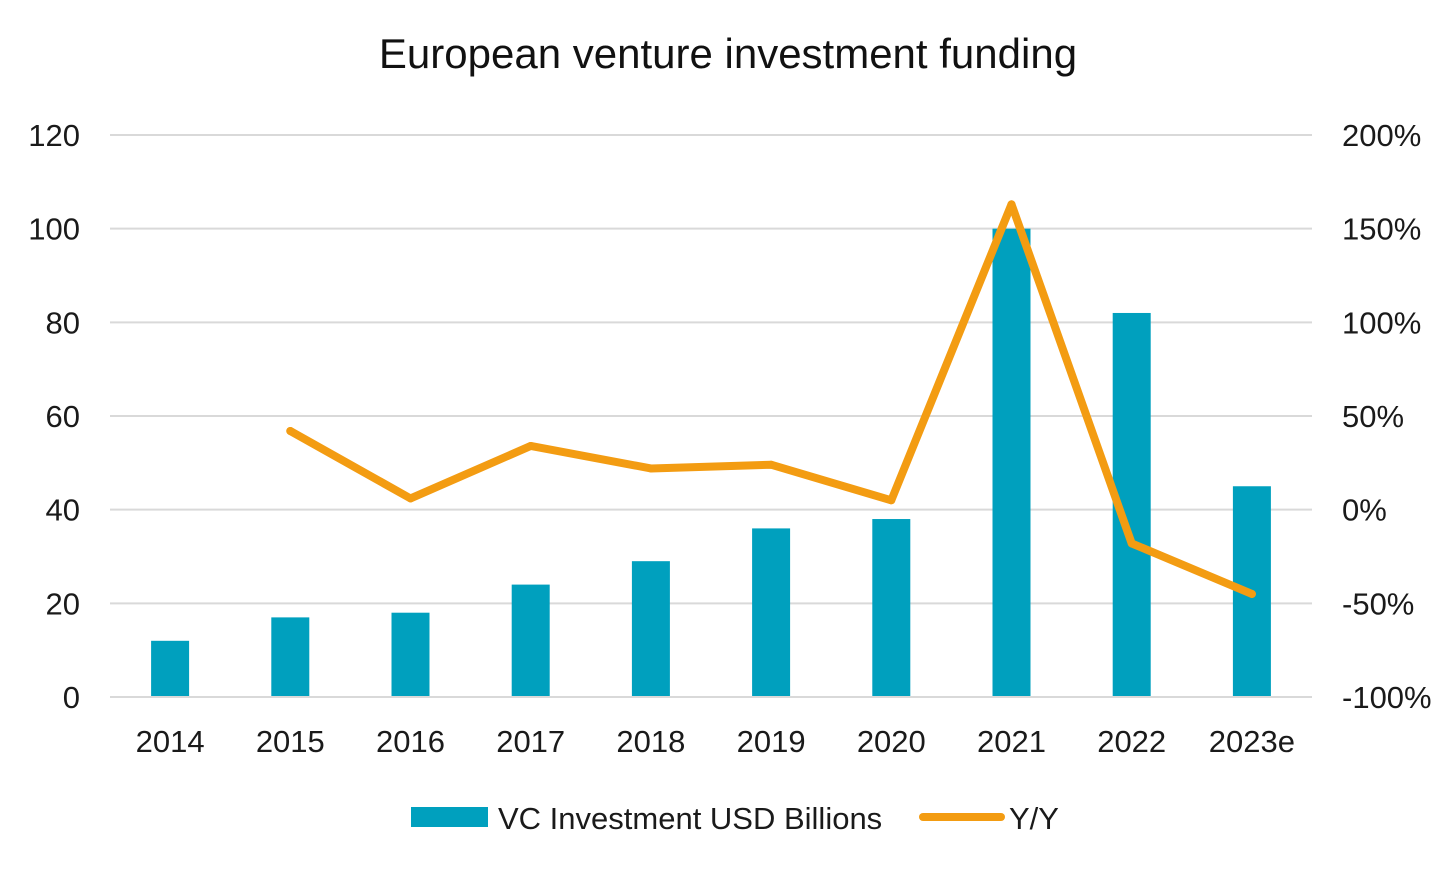  I want to click on right-axis: -100% -50% 0% 50% 100% 150% 200%, so click(1387, 416).